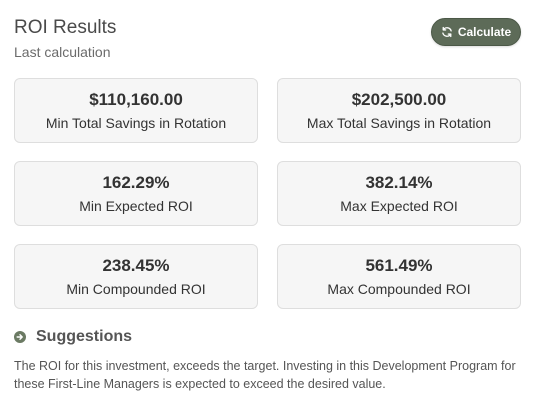  Describe the element at coordinates (447, 32) in the screenshot. I see `refresh-icon` at that location.